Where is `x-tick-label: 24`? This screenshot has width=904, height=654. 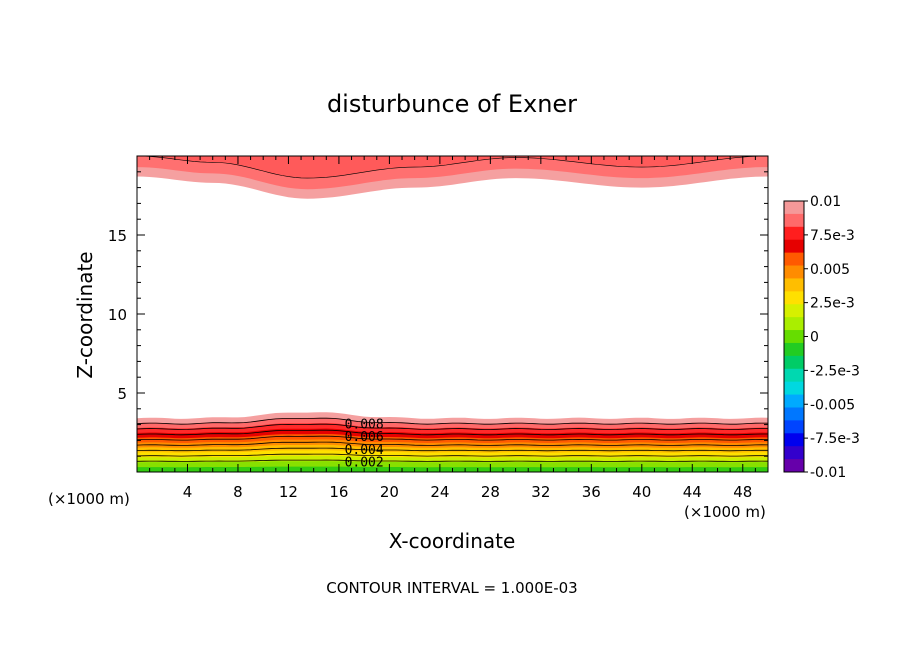
x-tick-label: 24 is located at coordinates (439, 492).